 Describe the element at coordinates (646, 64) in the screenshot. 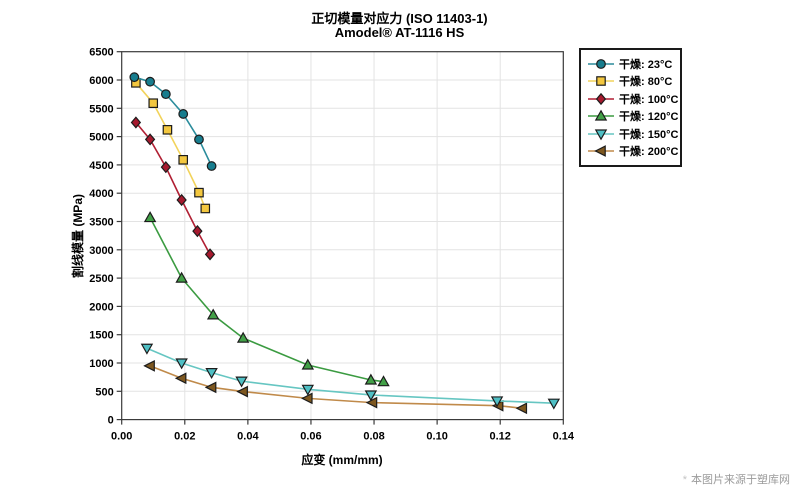

I see `legend-label: 干燥: 23°C` at that location.